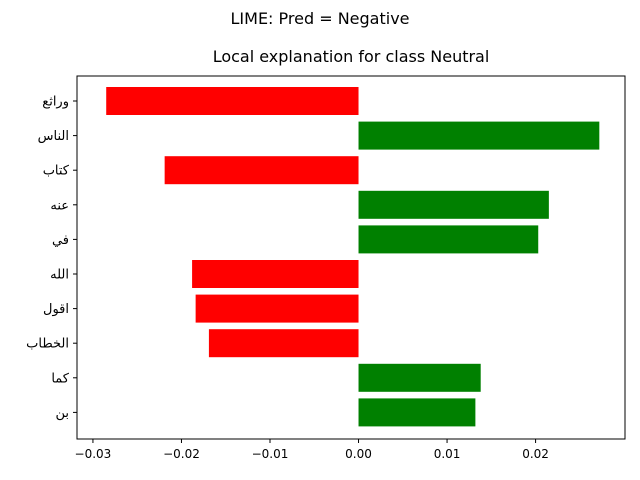 The width and height of the screenshot is (640, 480). I want to click on x-tick-label: −0.03, so click(93, 454).